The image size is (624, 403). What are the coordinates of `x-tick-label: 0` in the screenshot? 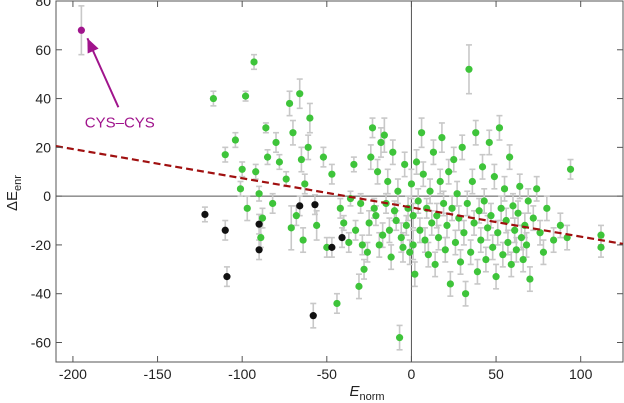 It's located at (412, 374).